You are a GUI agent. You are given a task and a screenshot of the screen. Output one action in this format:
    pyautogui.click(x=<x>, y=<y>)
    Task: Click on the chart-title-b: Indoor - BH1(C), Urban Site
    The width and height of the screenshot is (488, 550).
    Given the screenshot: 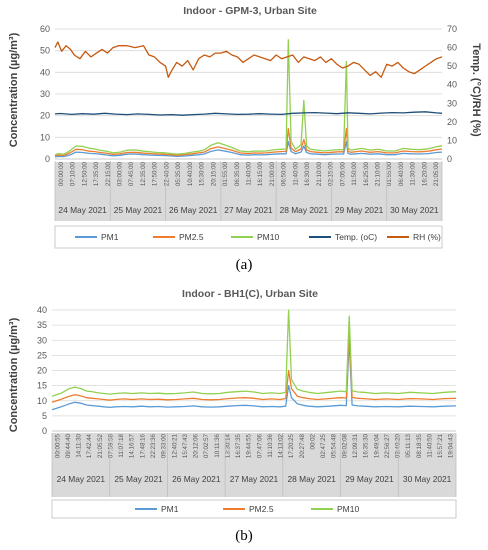 What is the action you would take?
    pyautogui.click(x=250, y=294)
    